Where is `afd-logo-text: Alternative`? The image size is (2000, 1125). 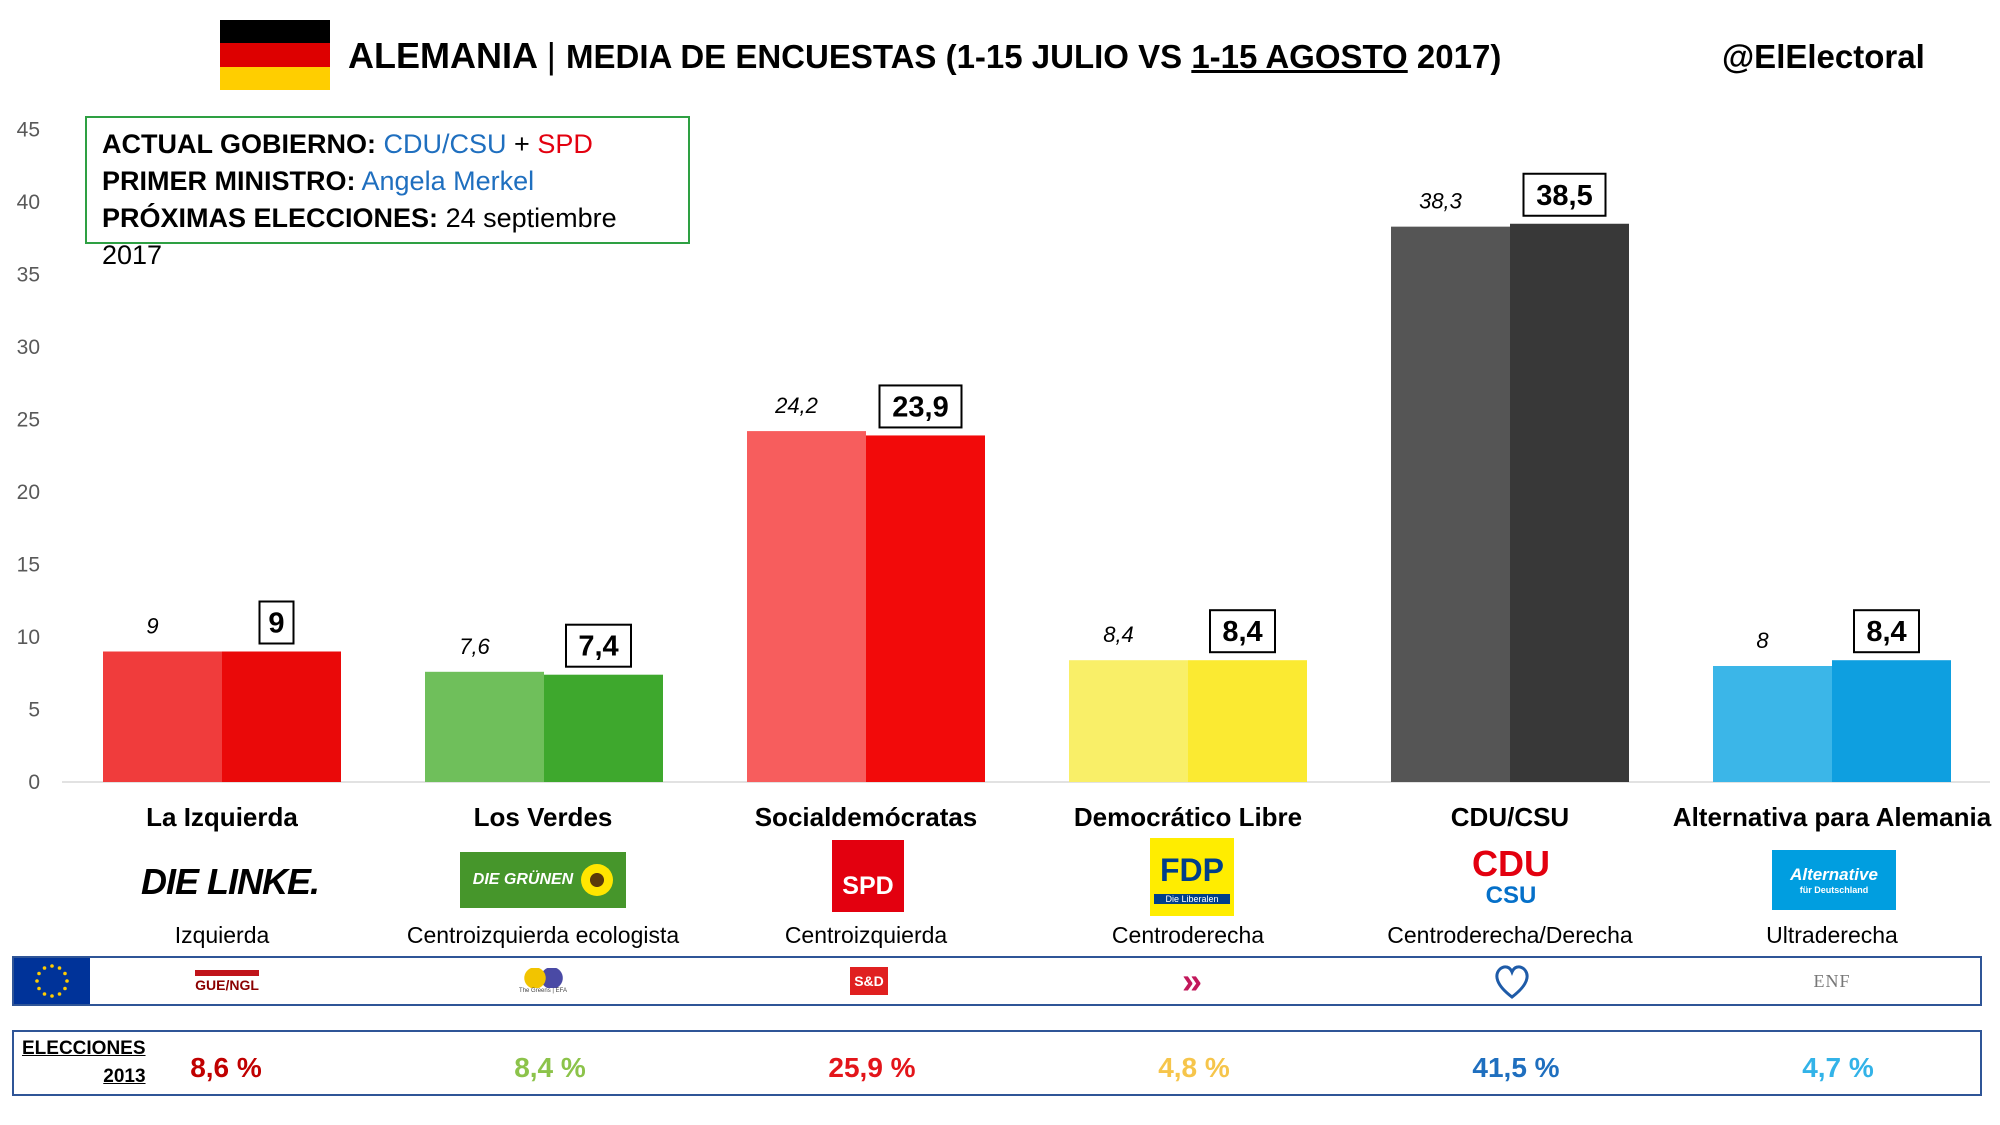 afd-logo-text: Alternative is located at coordinates (1834, 874).